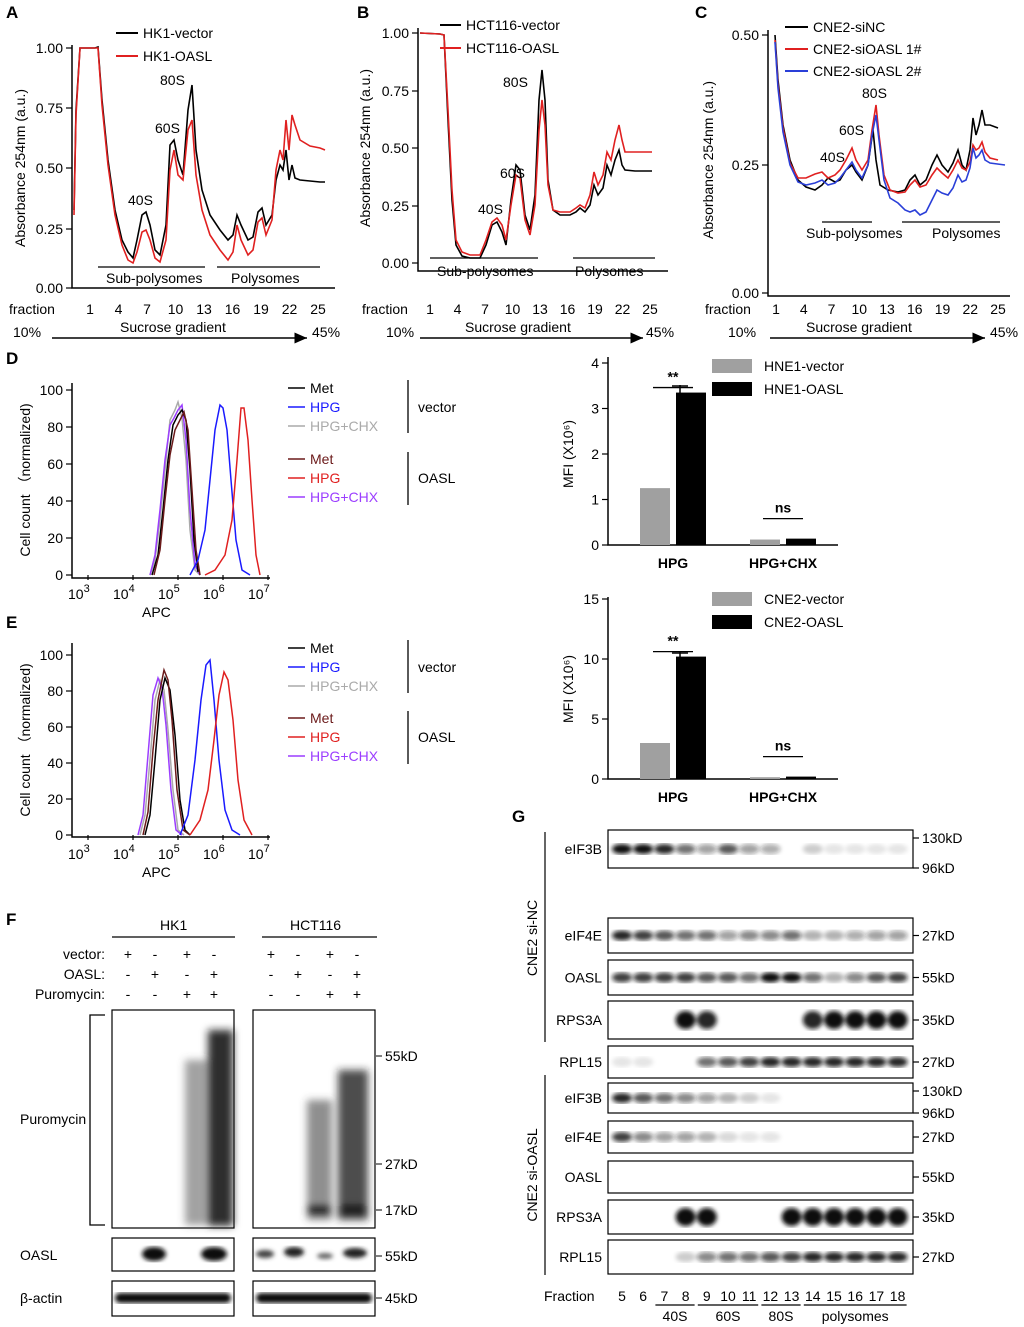 This screenshot has height=1327, width=1024. I want to click on fraction-tick: 16, so click(233, 309).